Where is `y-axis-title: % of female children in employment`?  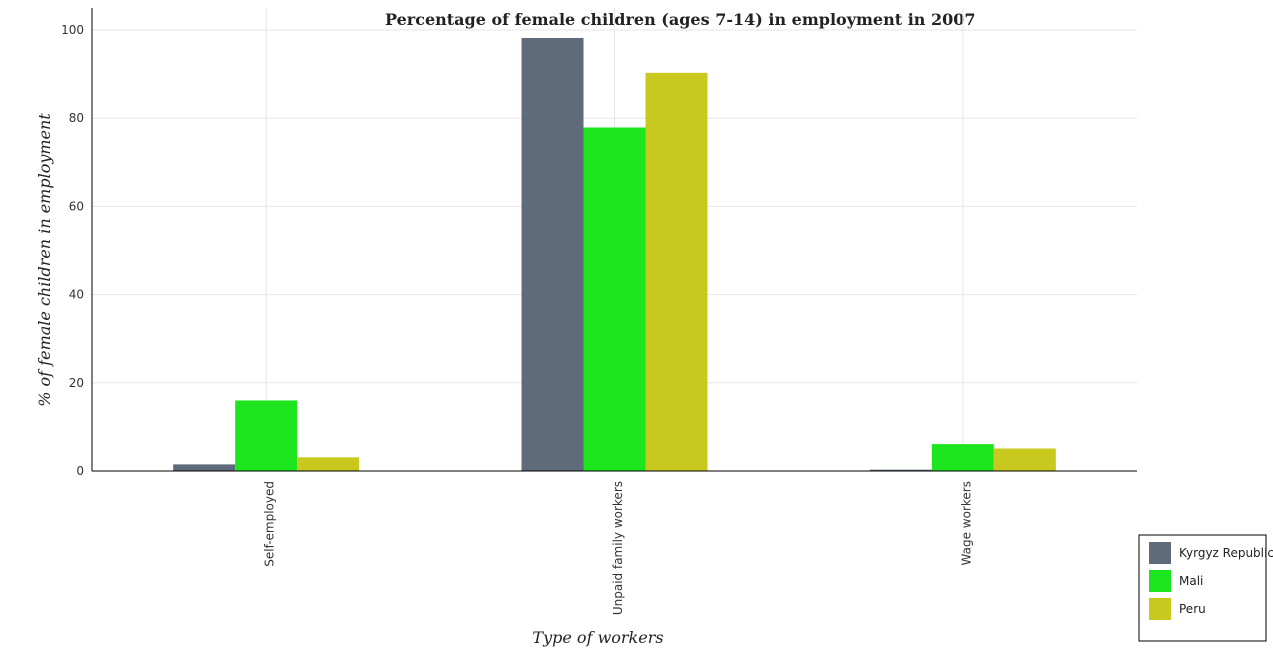 y-axis-title: % of female children in employment is located at coordinates (44, 260).